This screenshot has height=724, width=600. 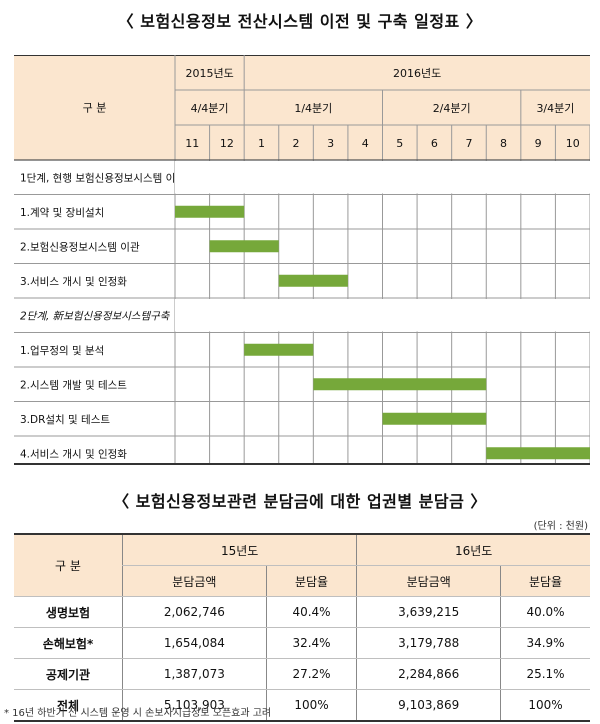 I want to click on year-label: 2015년도, so click(x=209, y=73).